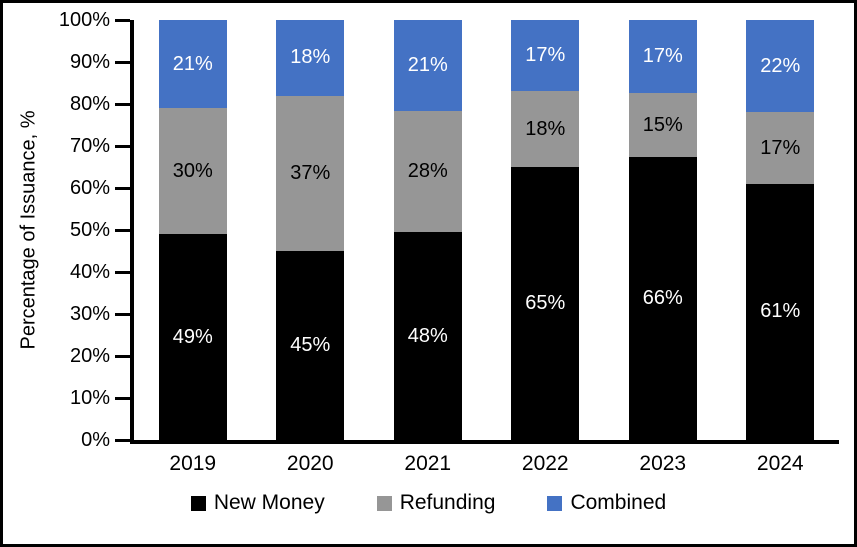 This screenshot has width=857, height=547. What do you see at coordinates (269, 502) in the screenshot?
I see `legend-label: New Money` at bounding box center [269, 502].